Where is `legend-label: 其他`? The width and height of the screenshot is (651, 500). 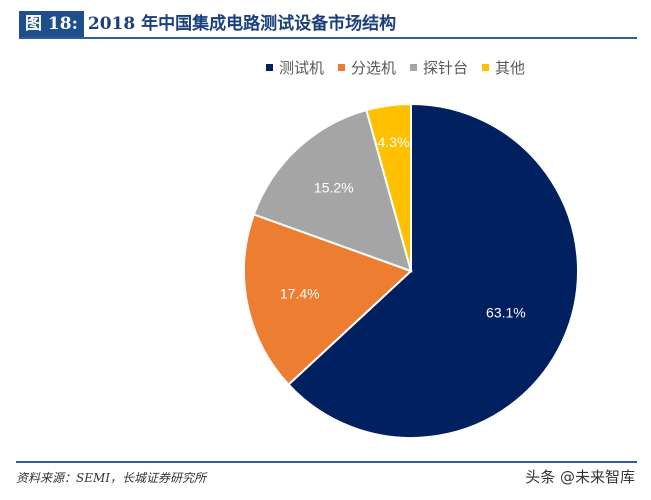 legend-label: 其他 is located at coordinates (510, 68).